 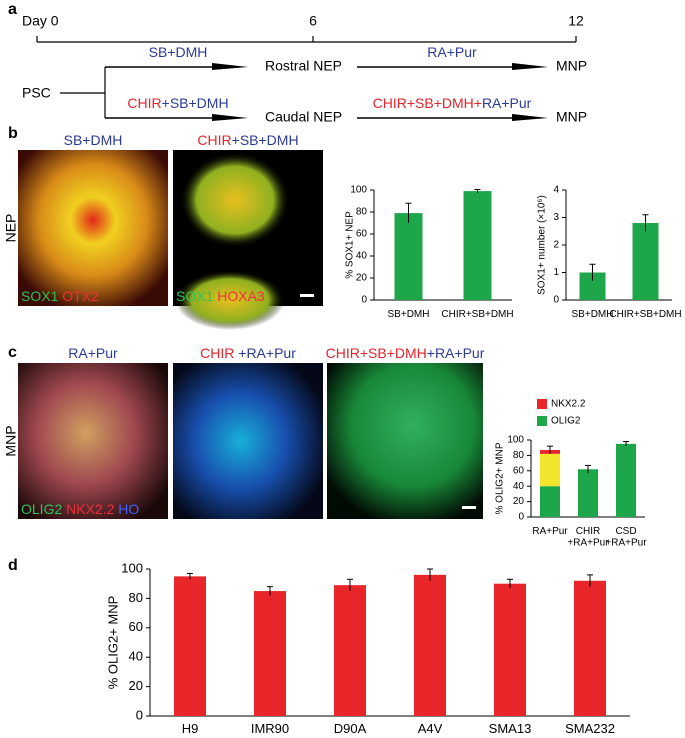 I want to click on stain-label: SOX1 OTX2, so click(x=60, y=296).